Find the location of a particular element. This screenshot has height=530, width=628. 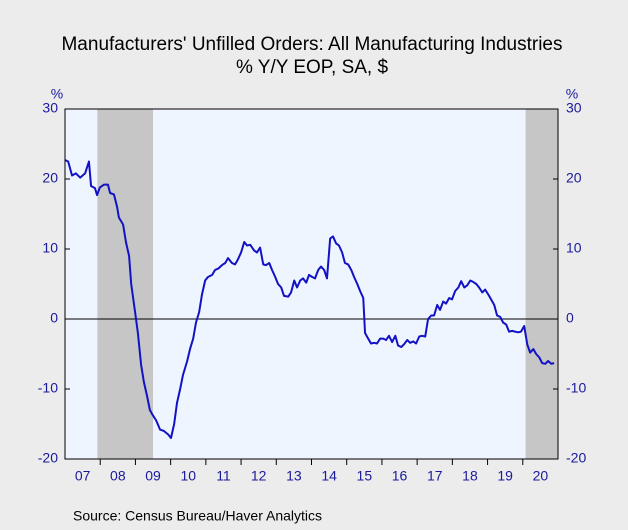

y-tick-label: 0 is located at coordinates (54, 318).